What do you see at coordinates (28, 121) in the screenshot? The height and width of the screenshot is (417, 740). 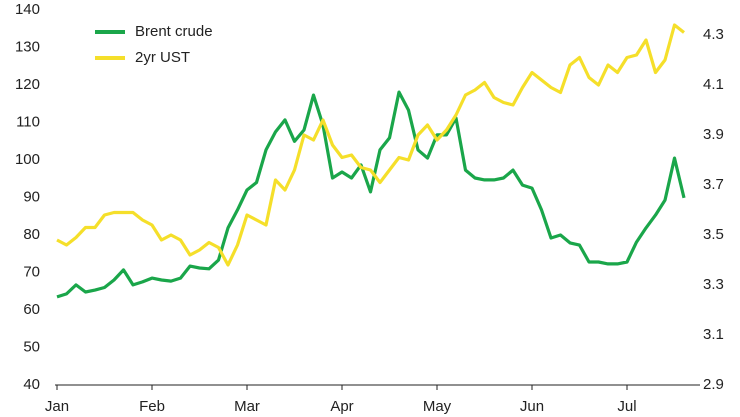 I see `y-tick-label: 110` at bounding box center [28, 121].